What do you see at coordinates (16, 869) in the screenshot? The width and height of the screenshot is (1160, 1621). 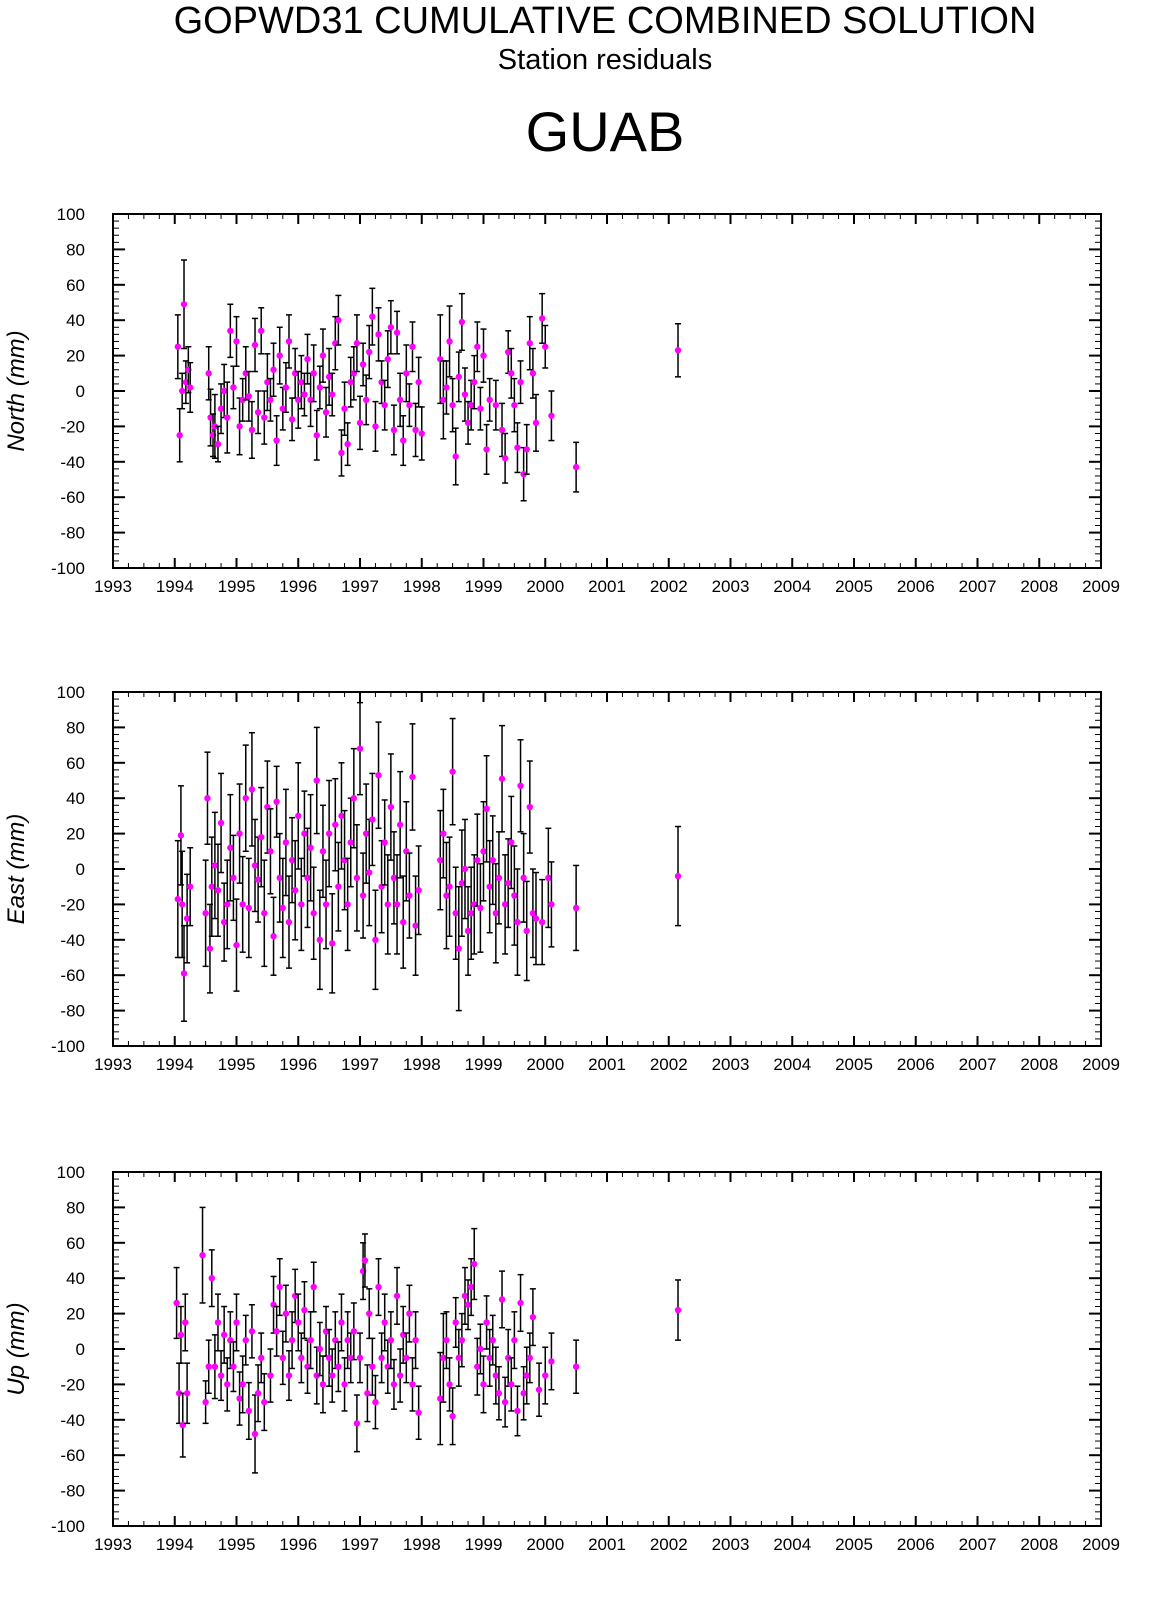 I see `east-y-axis-label: East (mm)` at bounding box center [16, 869].